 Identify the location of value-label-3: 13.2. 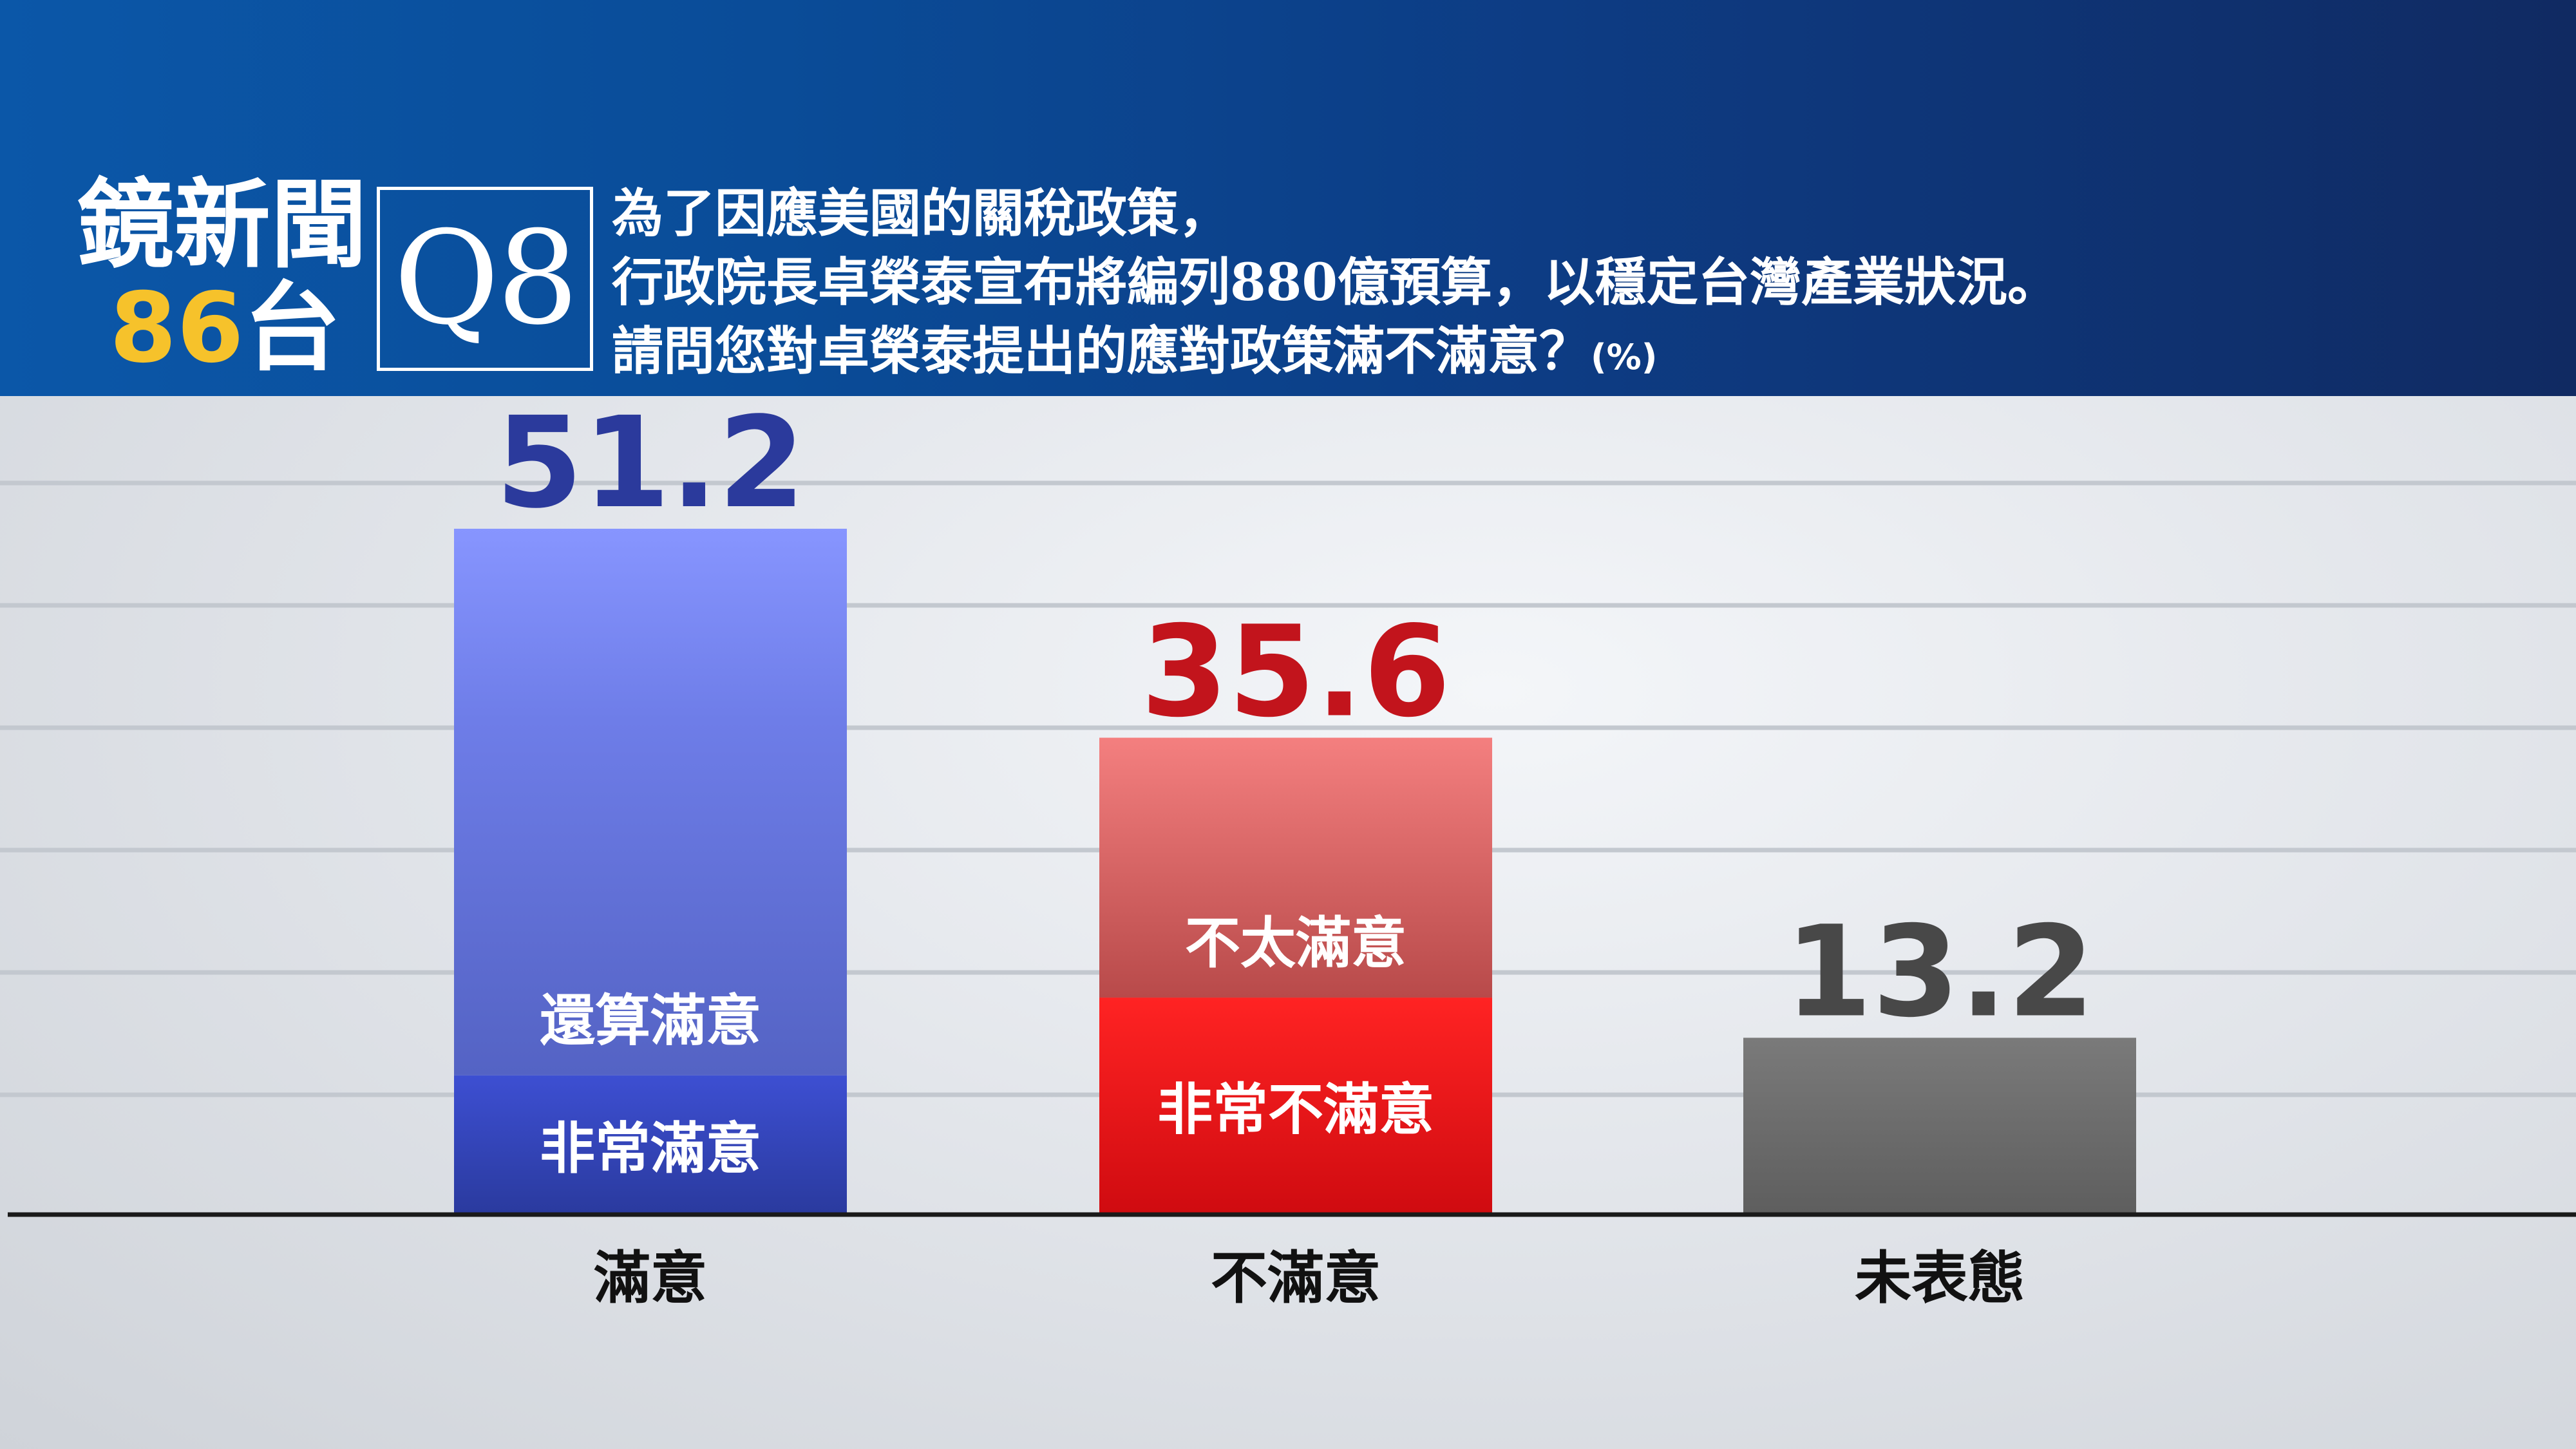
(1940, 972).